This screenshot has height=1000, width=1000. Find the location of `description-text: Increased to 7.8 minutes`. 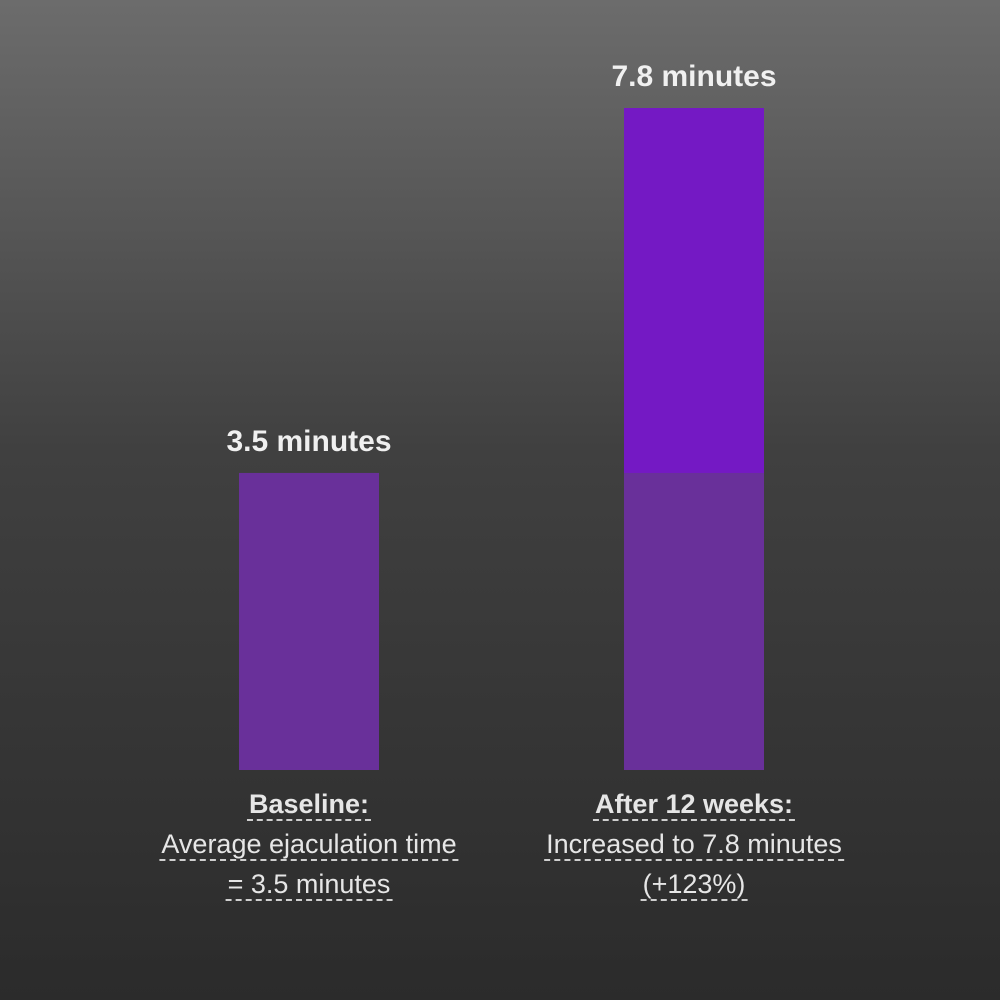

description-text: Increased to 7.8 minutes is located at coordinates (694, 845).